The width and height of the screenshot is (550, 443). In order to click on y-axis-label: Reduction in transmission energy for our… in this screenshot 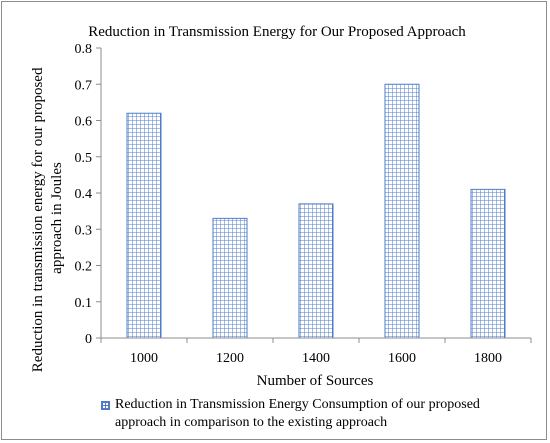, I will do `click(47, 218)`.